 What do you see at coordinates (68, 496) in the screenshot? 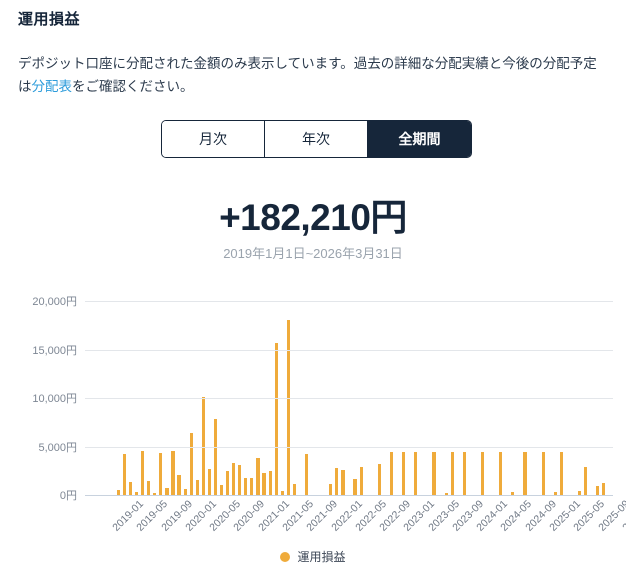
I see `y-axis-tick-label: 0円` at bounding box center [68, 496].